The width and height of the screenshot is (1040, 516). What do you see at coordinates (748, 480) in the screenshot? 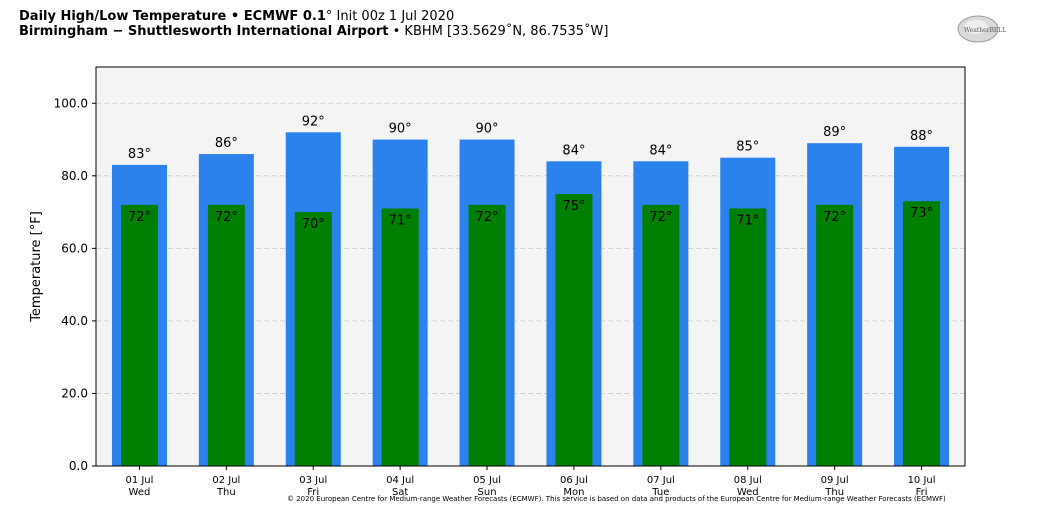
I see `x-tick-date: 08 Jul` at bounding box center [748, 480].